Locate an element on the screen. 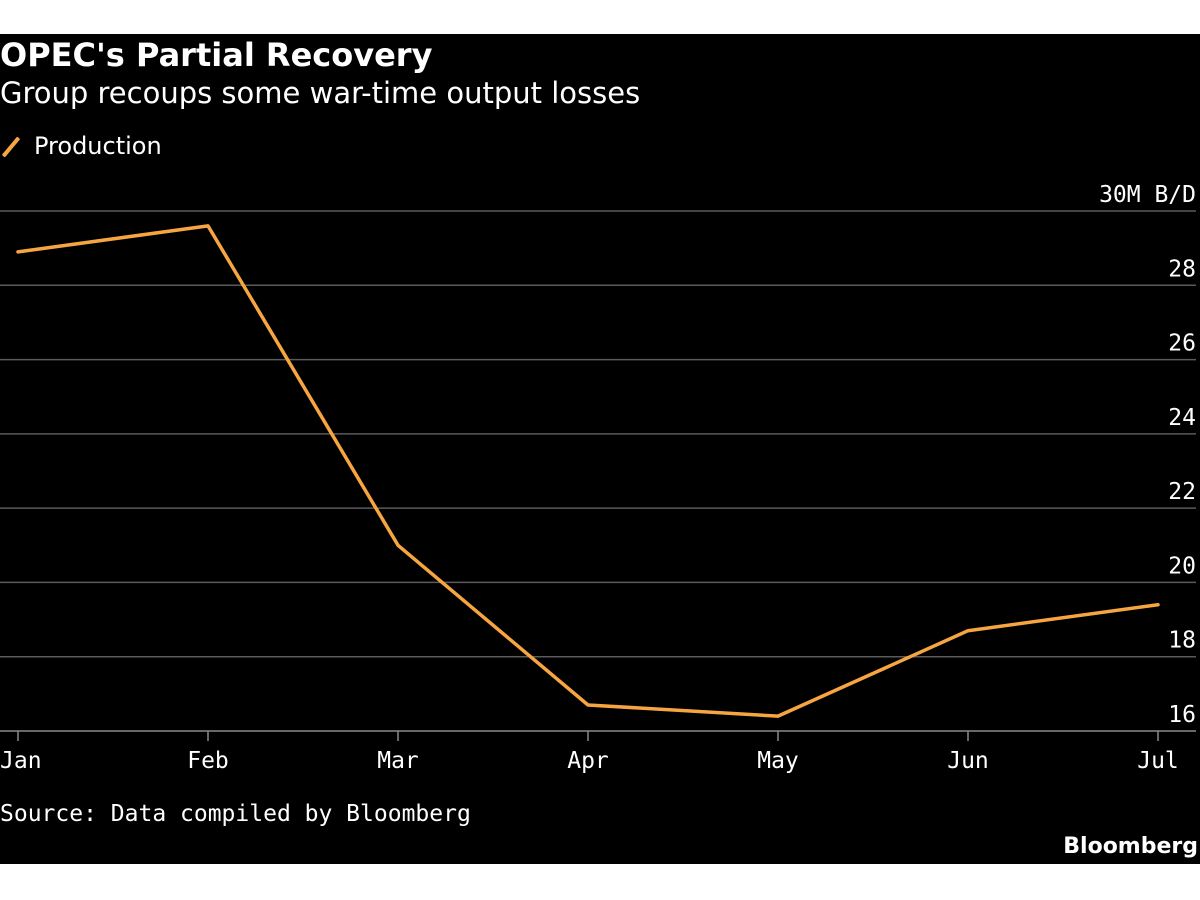 This screenshot has height=900, width=1200. y-tick-label: 22 is located at coordinates (1182, 492).